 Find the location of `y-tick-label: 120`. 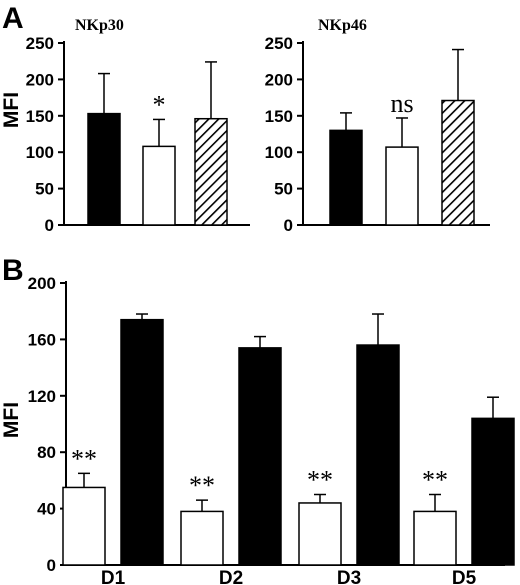

y-tick-label: 120 is located at coordinates (42, 396).